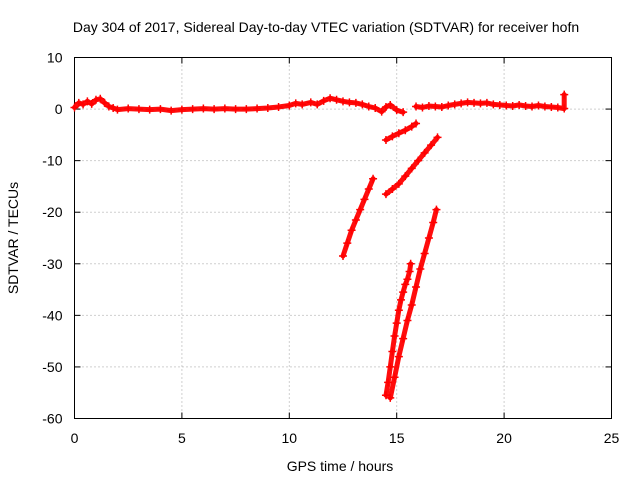  I want to click on y-tick-label: -50, so click(52, 367).